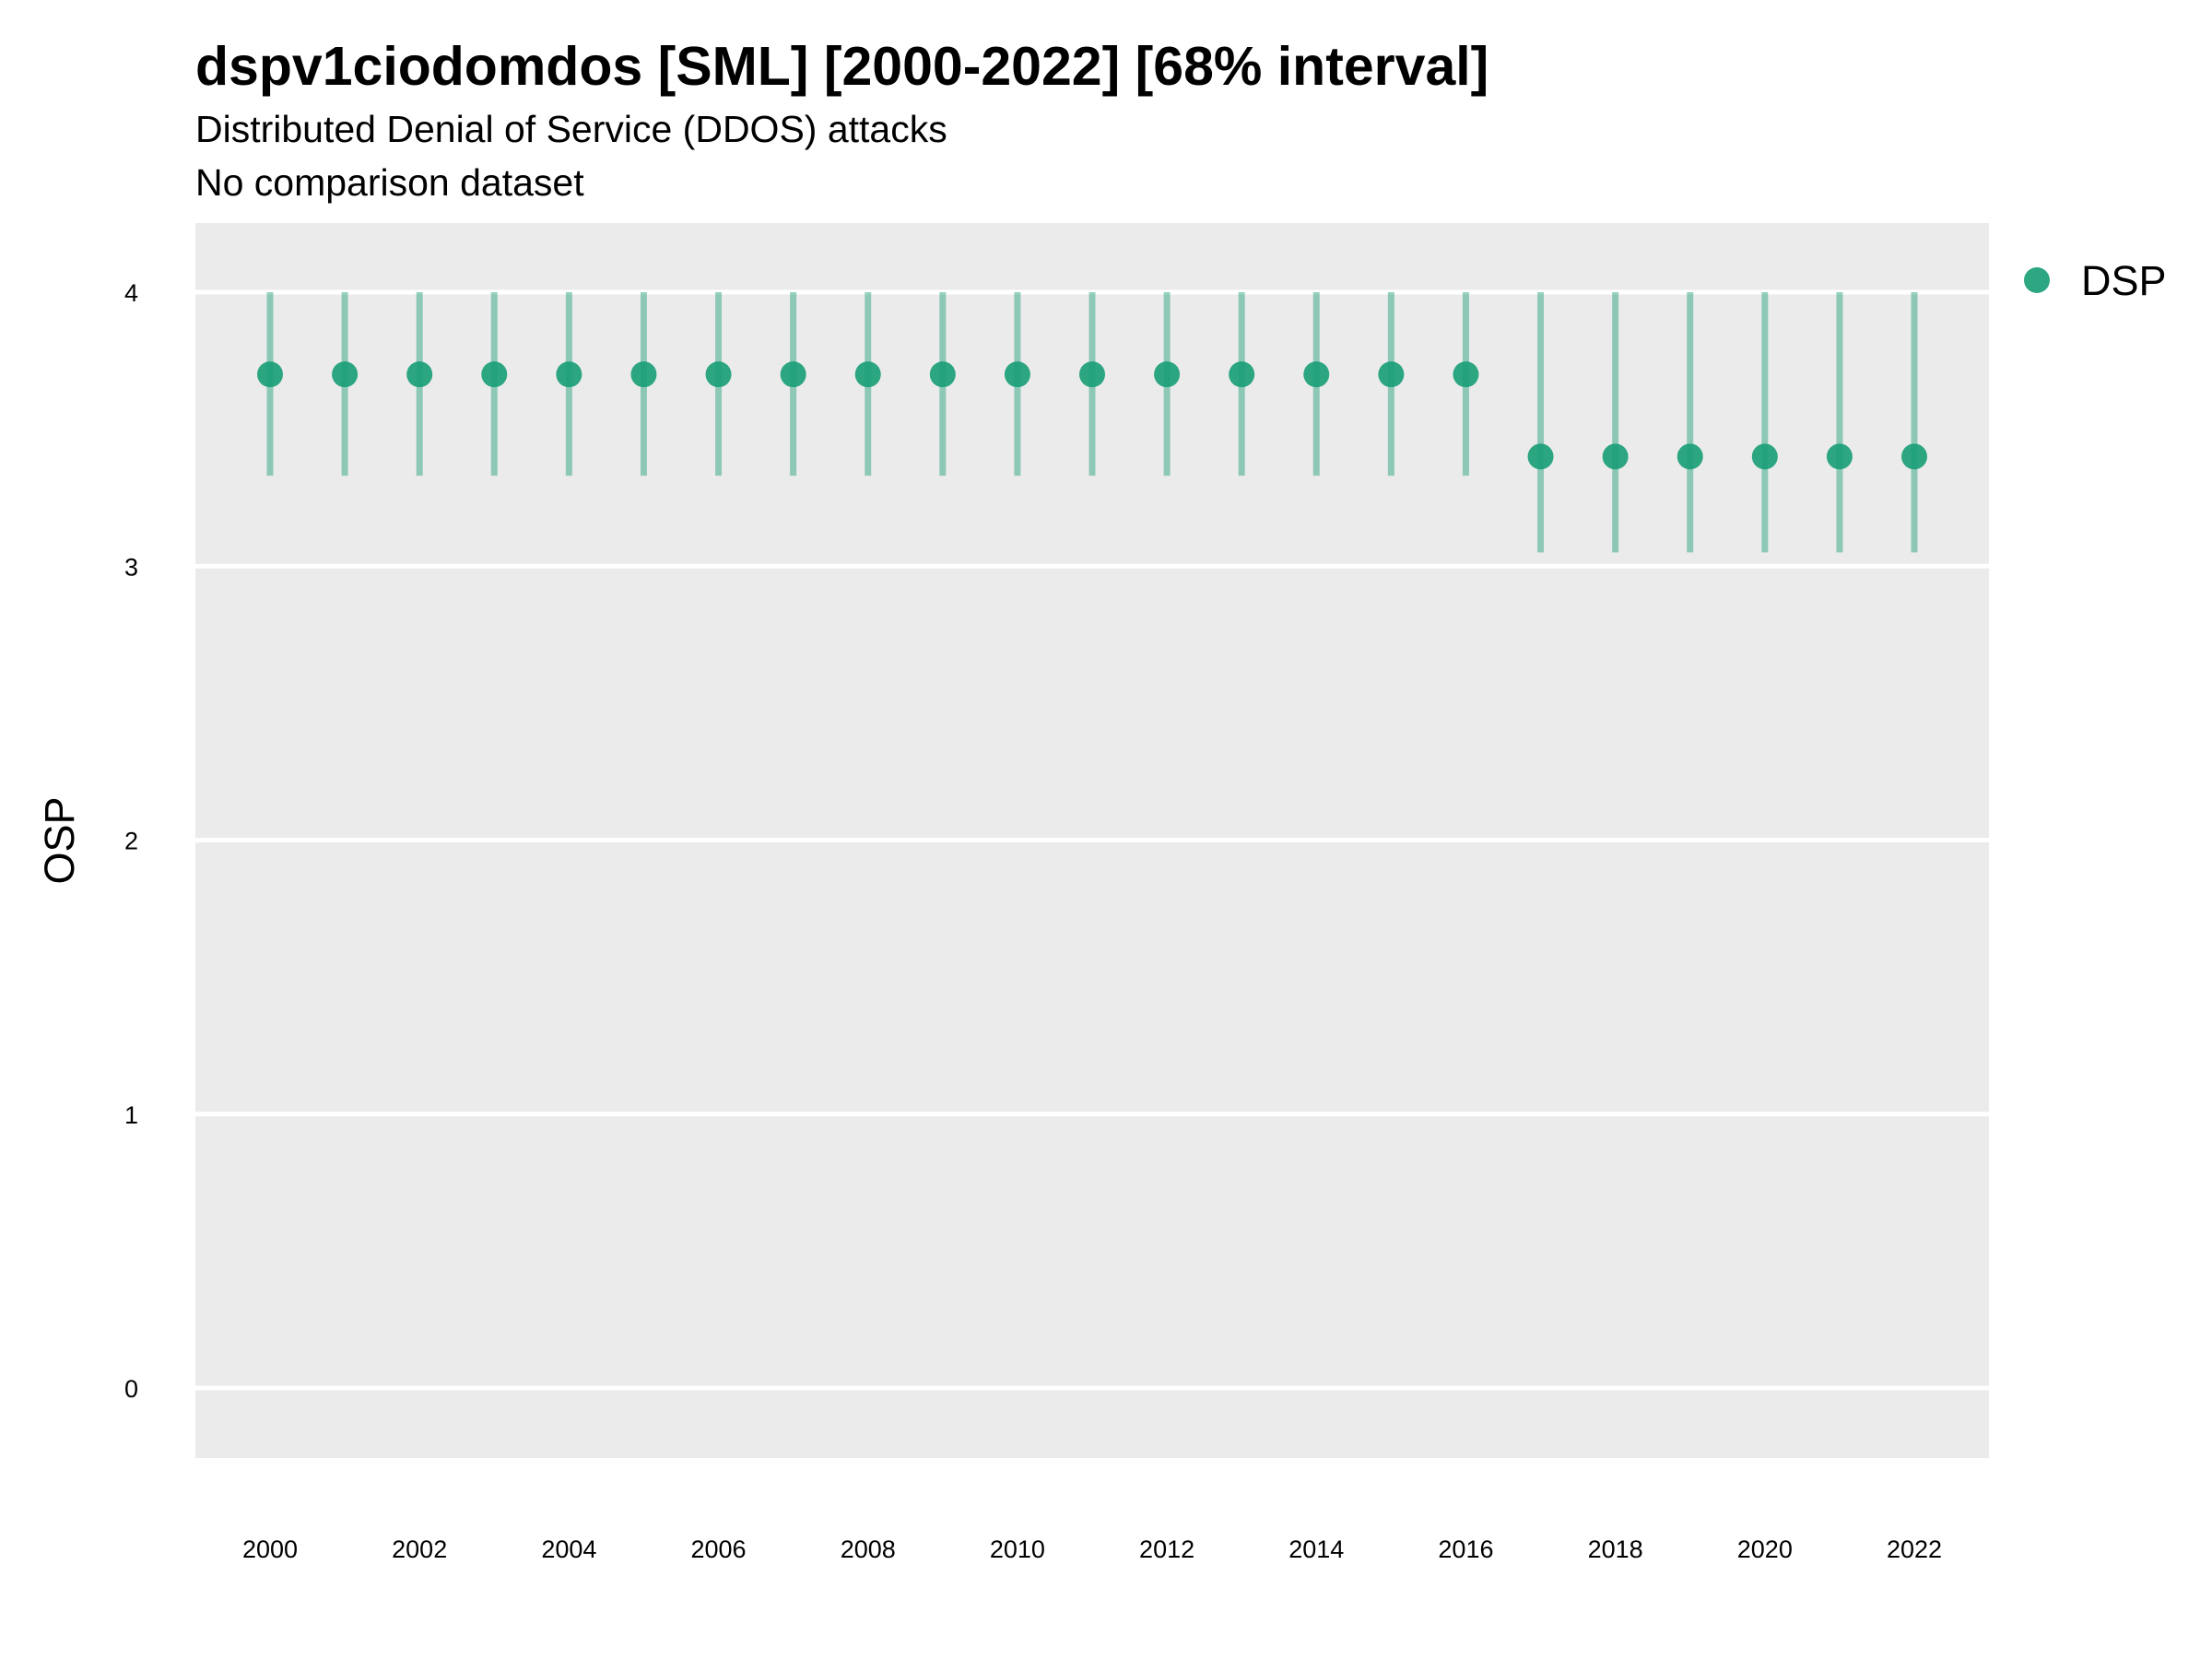  I want to click on x-tick-label-2004: 2004, so click(568, 1549).